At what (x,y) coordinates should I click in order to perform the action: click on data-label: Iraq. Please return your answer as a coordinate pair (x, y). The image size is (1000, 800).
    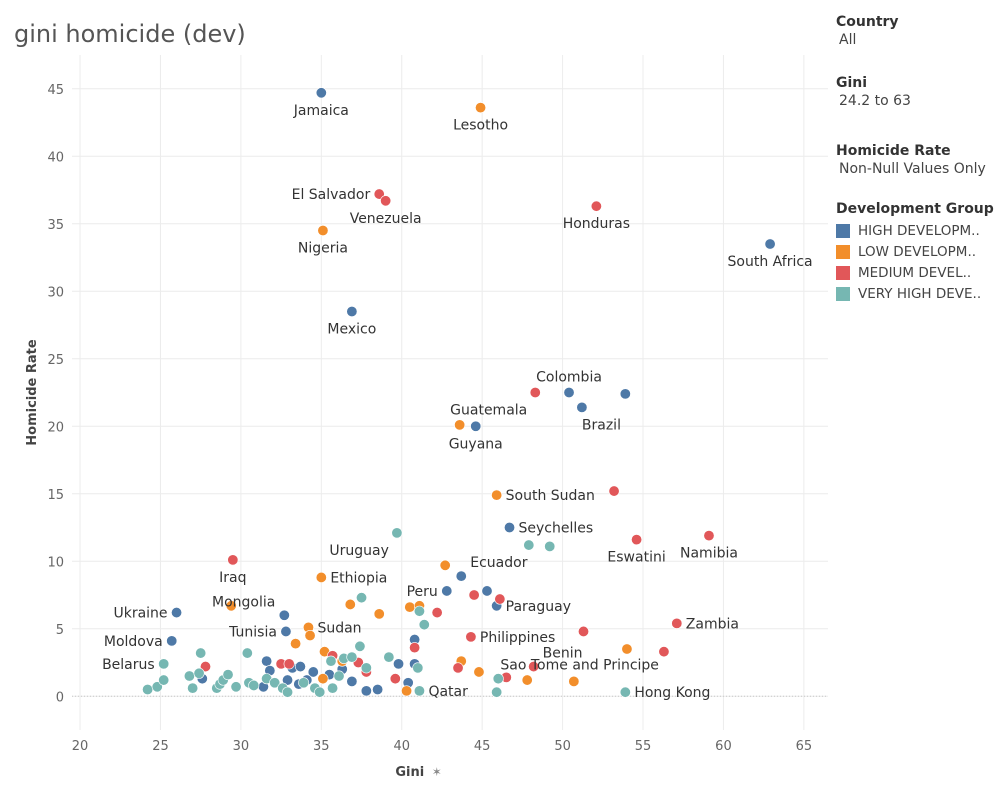
    Looking at the image, I should click on (232, 578).